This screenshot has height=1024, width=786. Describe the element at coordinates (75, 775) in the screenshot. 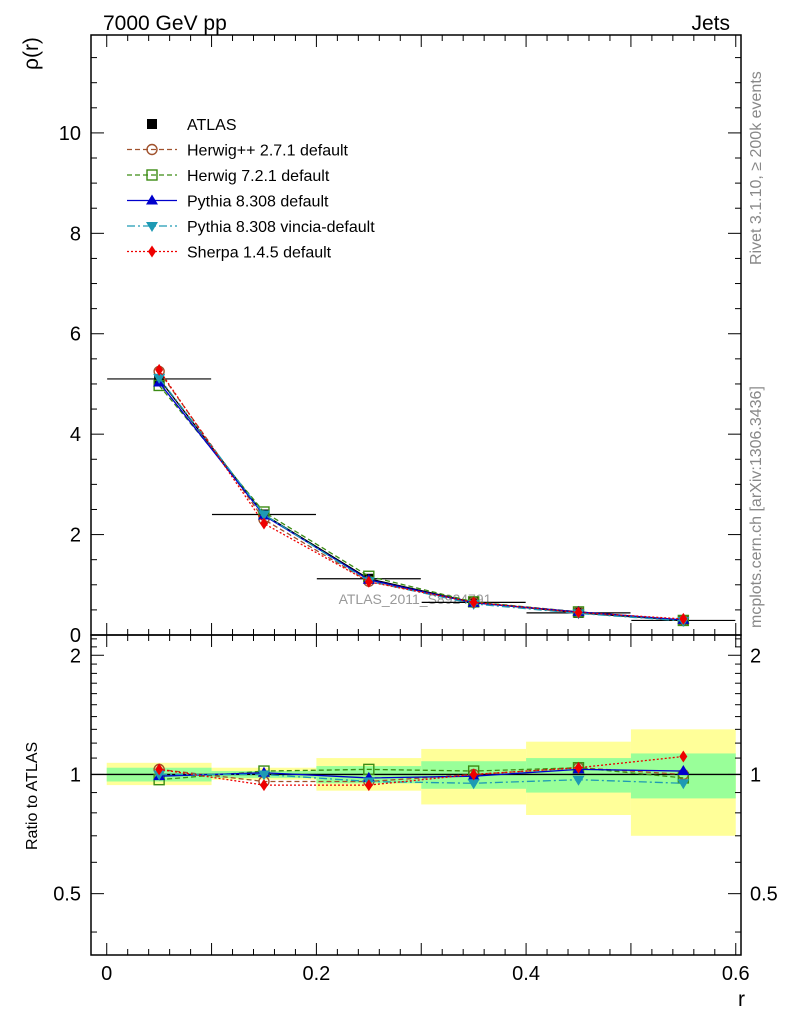

I see `ratio-y-tick-label: 1` at that location.